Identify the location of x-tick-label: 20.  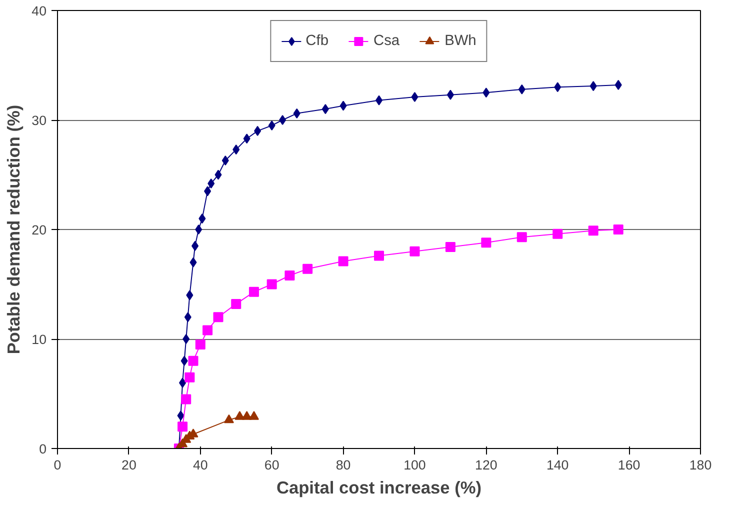
(129, 465).